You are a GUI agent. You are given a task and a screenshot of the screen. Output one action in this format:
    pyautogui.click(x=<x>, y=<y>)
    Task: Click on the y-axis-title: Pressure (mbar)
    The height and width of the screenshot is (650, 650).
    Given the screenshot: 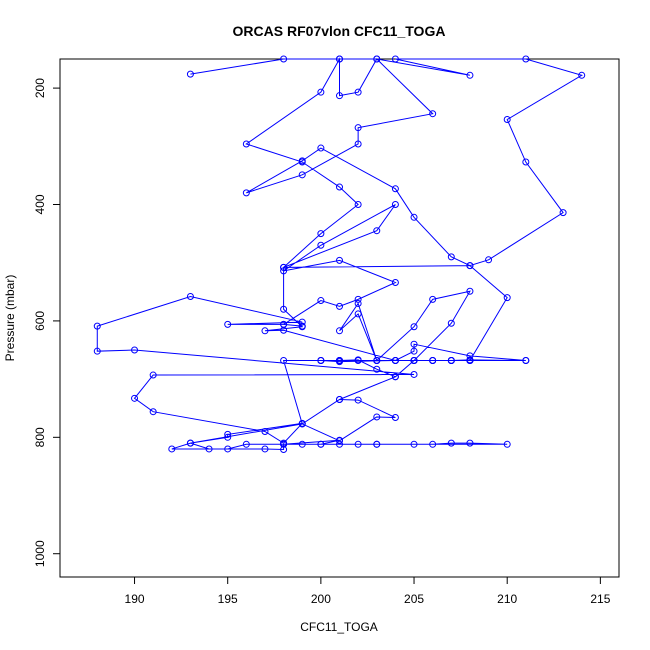 What is the action you would take?
    pyautogui.click(x=10, y=318)
    